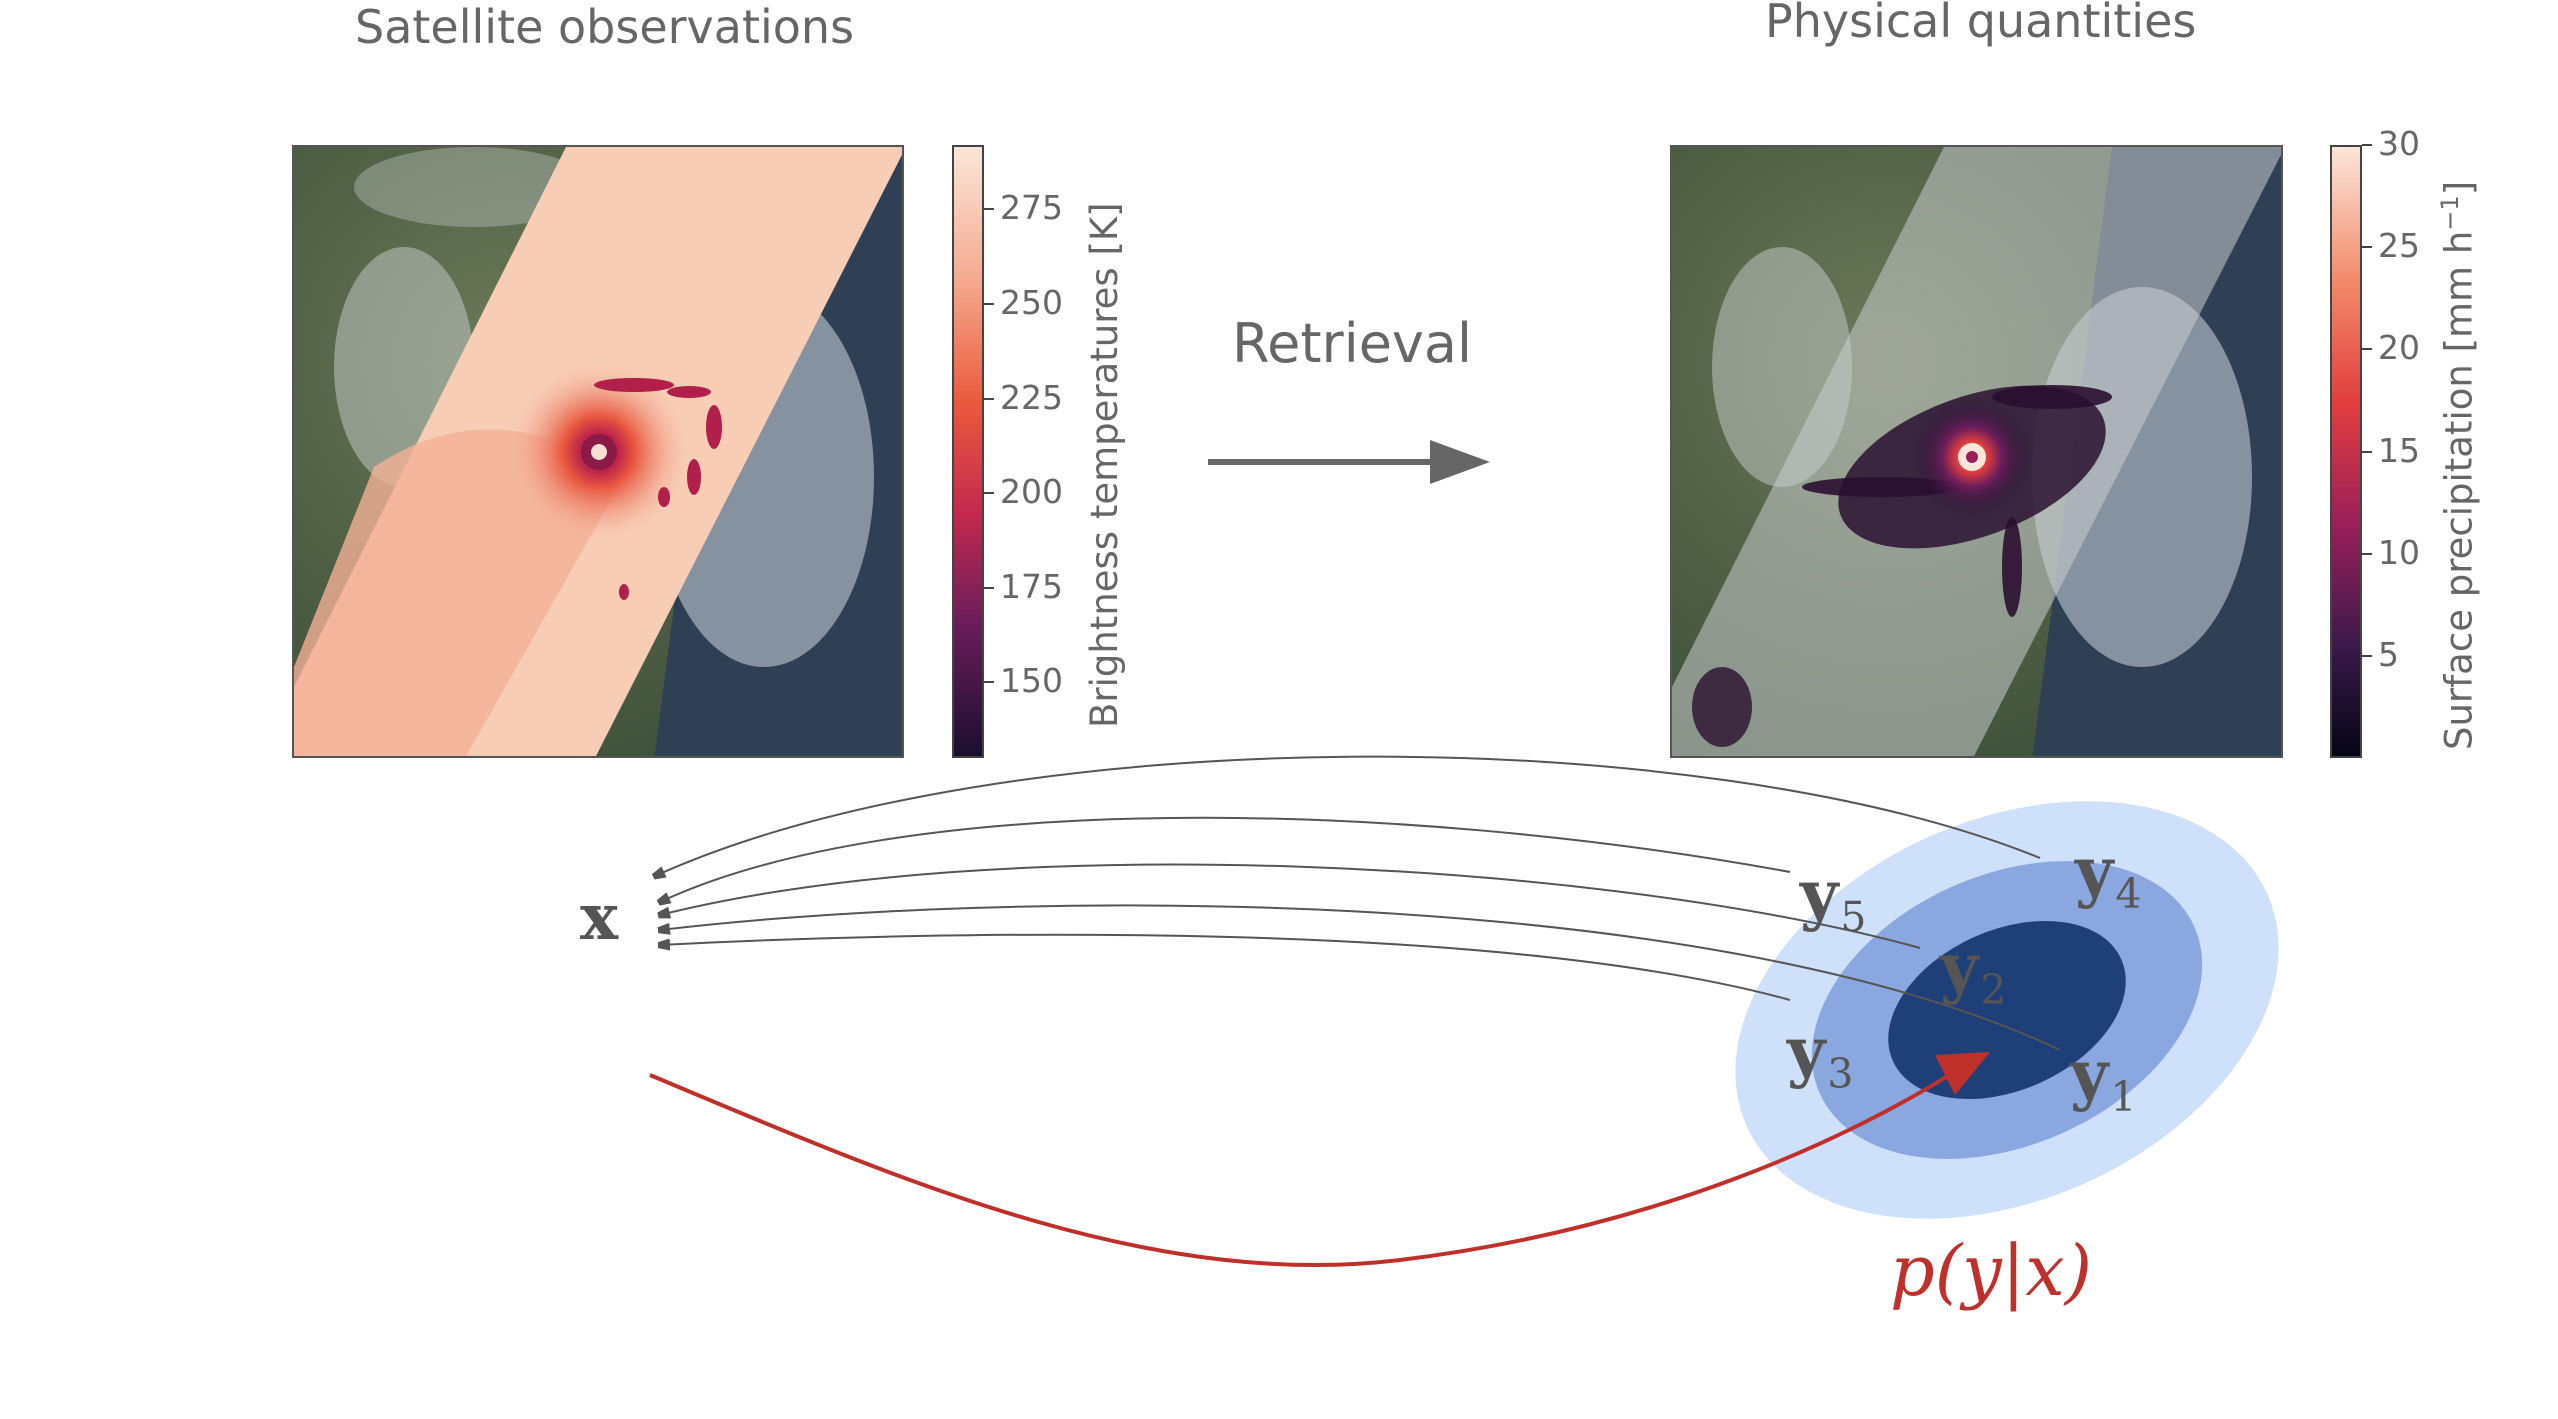 The height and width of the screenshot is (1419, 2558). Describe the element at coordinates (2399, 450) in the screenshot. I see `precipitation-tick-label: 15` at that location.